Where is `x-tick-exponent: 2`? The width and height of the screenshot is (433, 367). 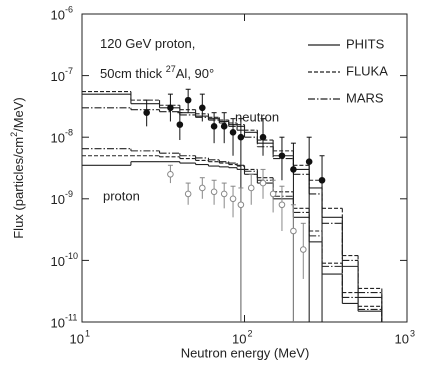
x-tick-exponent: 2 is located at coordinates (250, 333).